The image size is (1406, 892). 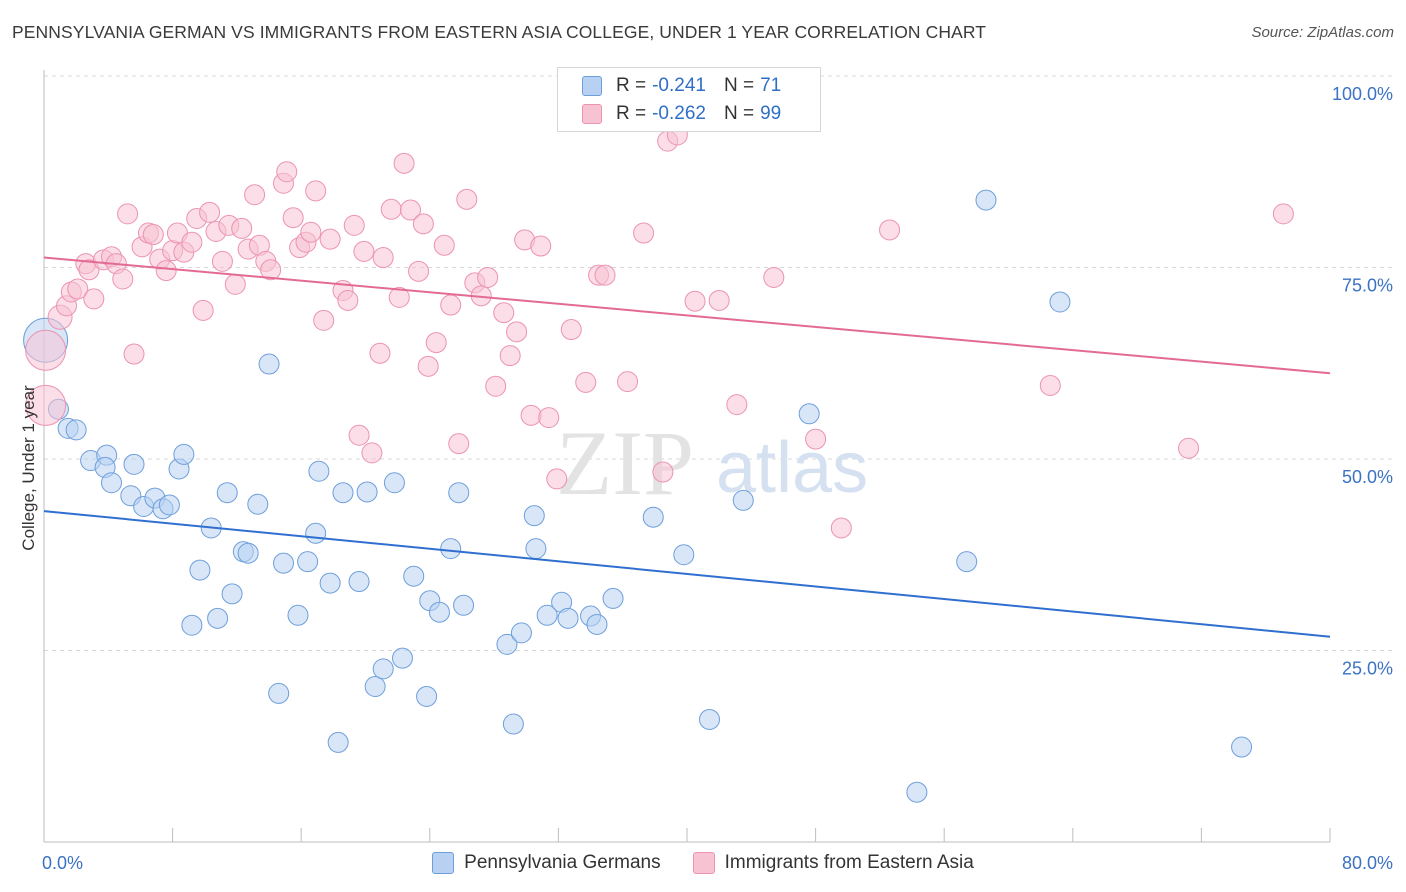 I want to click on chart-source: Source: ZipAtlas.com, so click(x=1322, y=32).